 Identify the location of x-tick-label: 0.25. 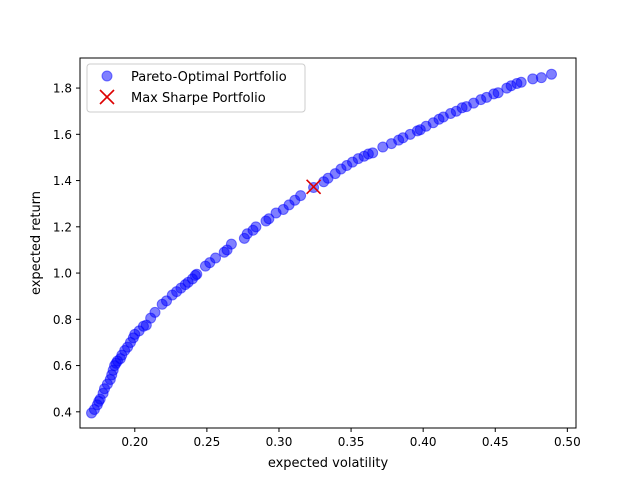
(207, 442).